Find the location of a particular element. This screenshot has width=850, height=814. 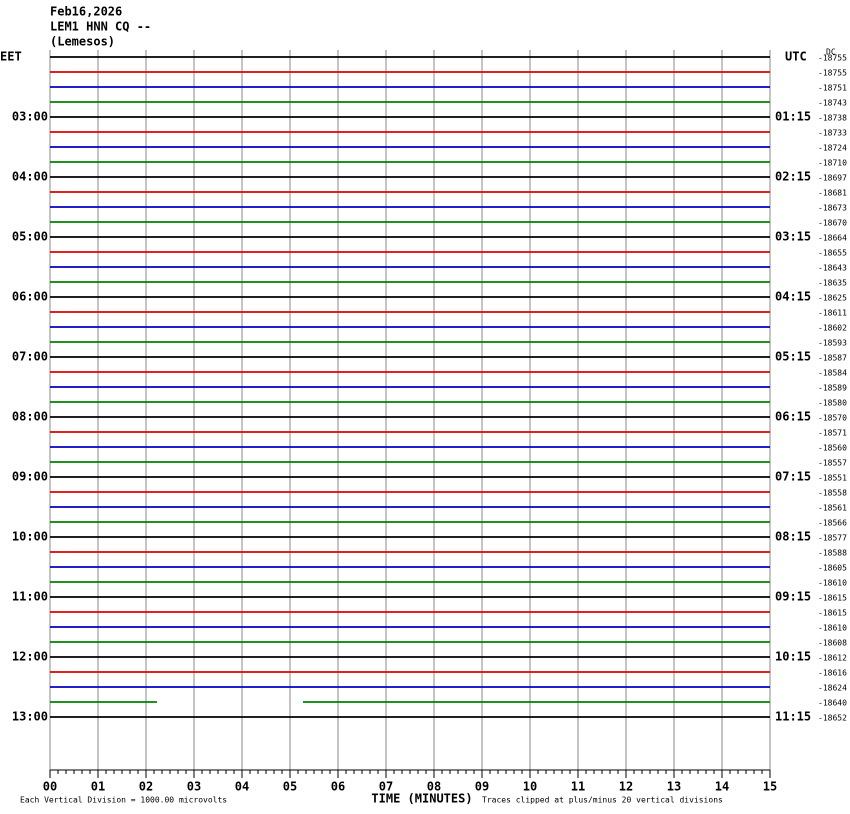

x-tick-label: 10 is located at coordinates (530, 787).